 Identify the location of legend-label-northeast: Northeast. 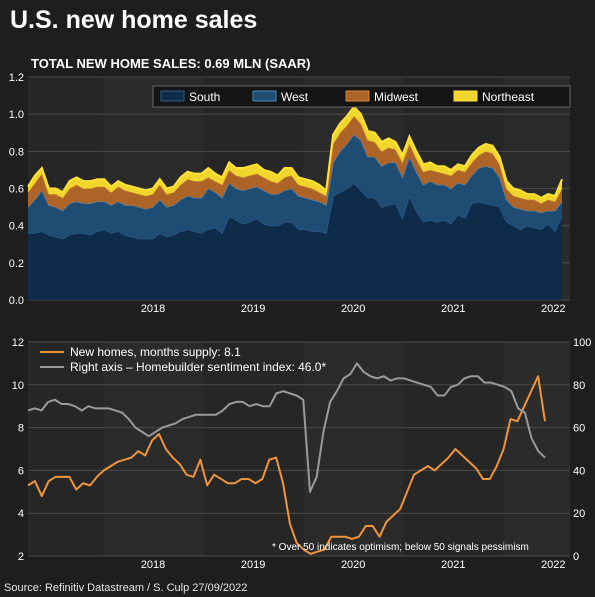
(508, 97).